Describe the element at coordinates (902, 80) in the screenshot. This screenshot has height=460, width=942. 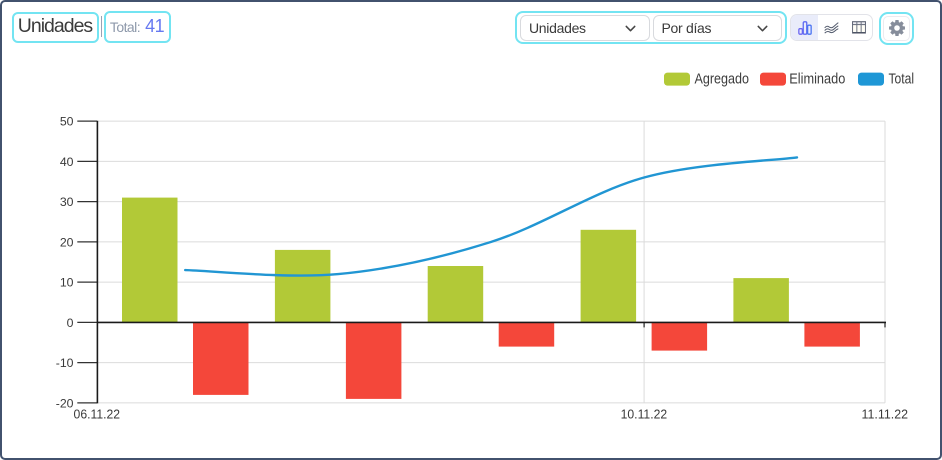
I see `svg-text: Total` at that location.